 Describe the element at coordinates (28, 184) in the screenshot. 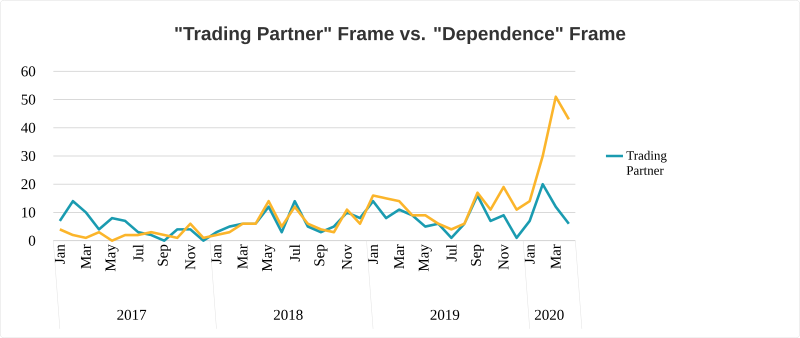

I see `y-tick-label: 20` at that location.